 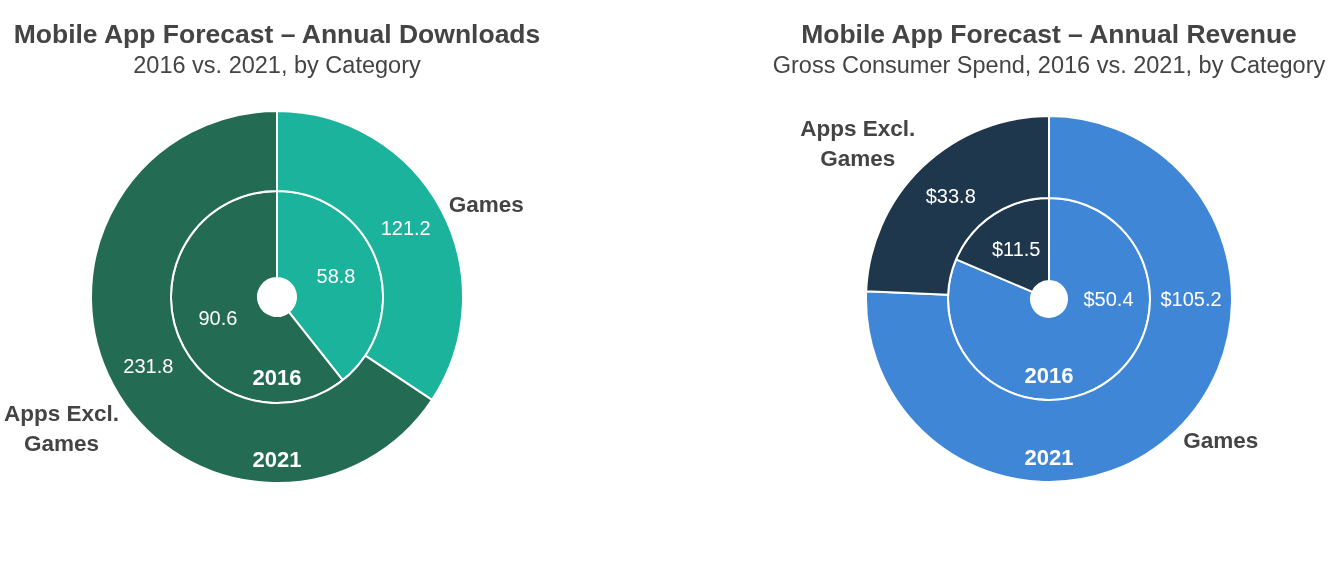 I want to click on data-label: $105.2, so click(x=1191, y=299).